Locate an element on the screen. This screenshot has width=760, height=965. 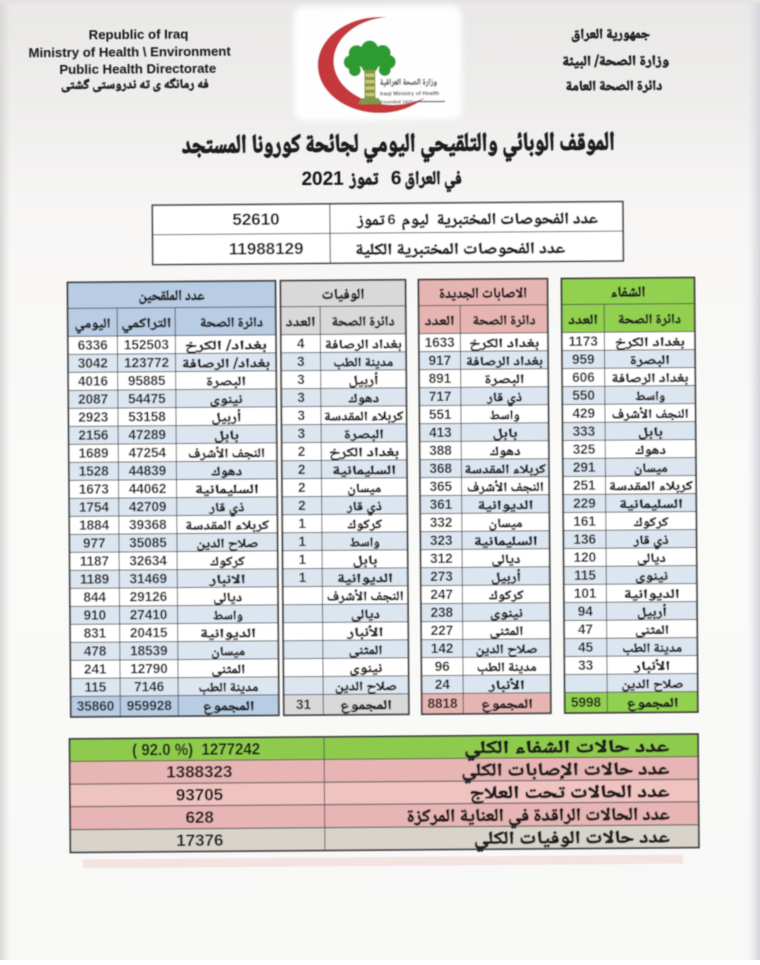
svg-text: 42709 is located at coordinates (148, 506).